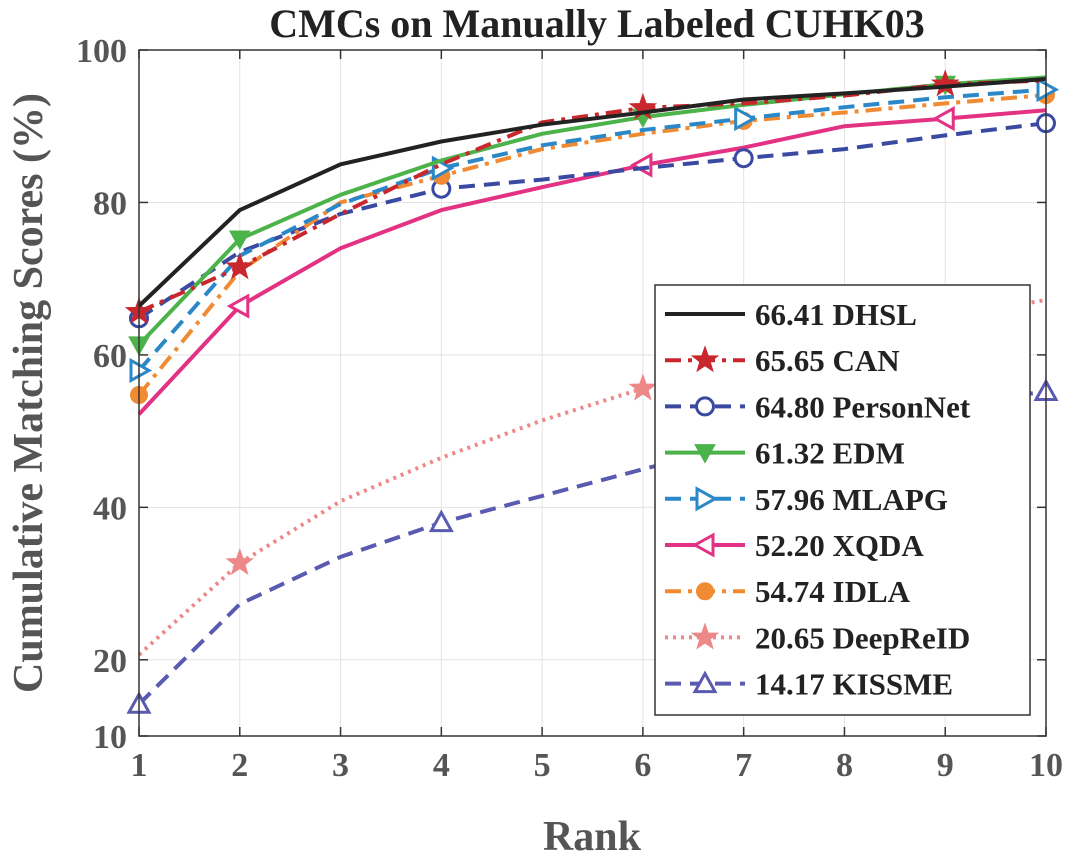 The width and height of the screenshot is (1070, 856). I want to click on x-tick-label: 5, so click(542, 765).